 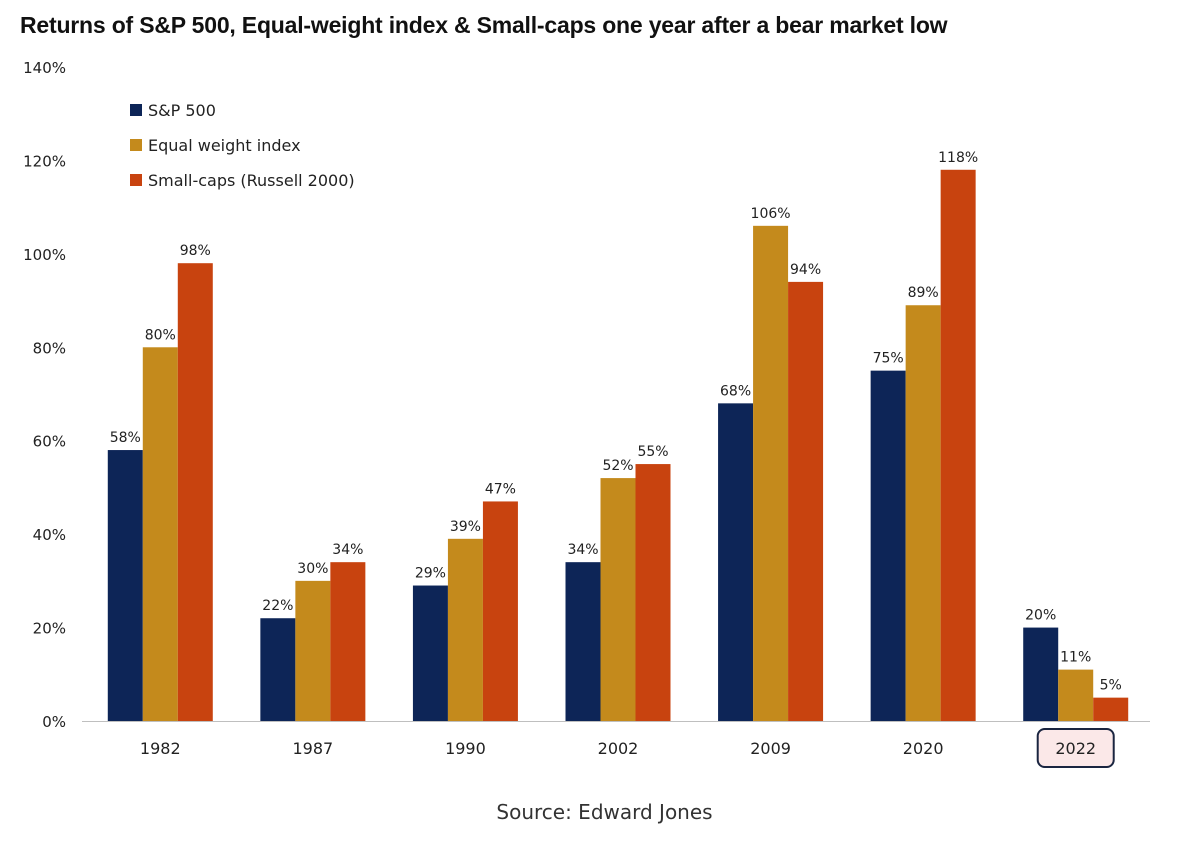 I want to click on y-tick-label: 100%, so click(x=44, y=255).